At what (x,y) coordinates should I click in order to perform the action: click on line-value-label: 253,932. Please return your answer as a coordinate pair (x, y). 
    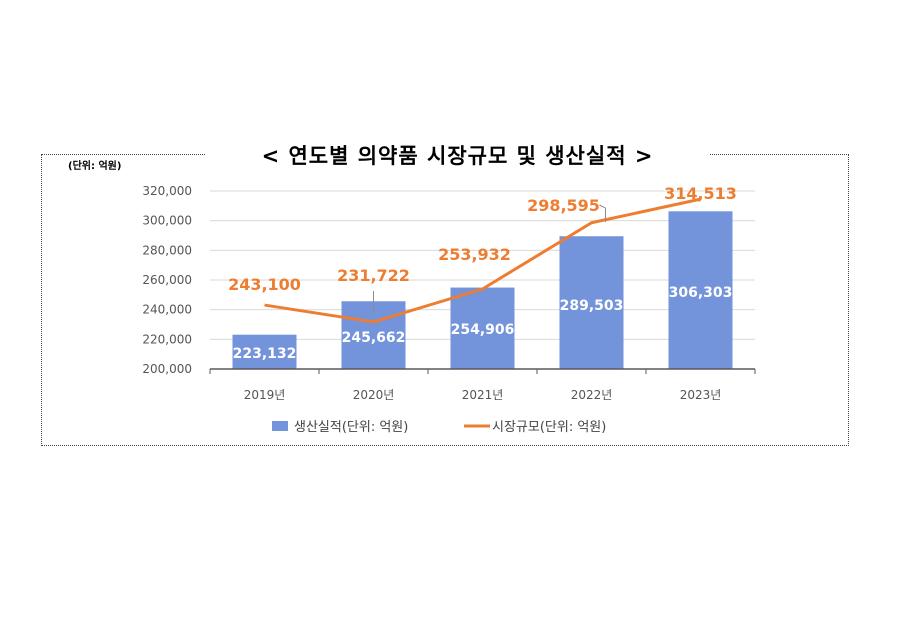
    Looking at the image, I should click on (474, 254).